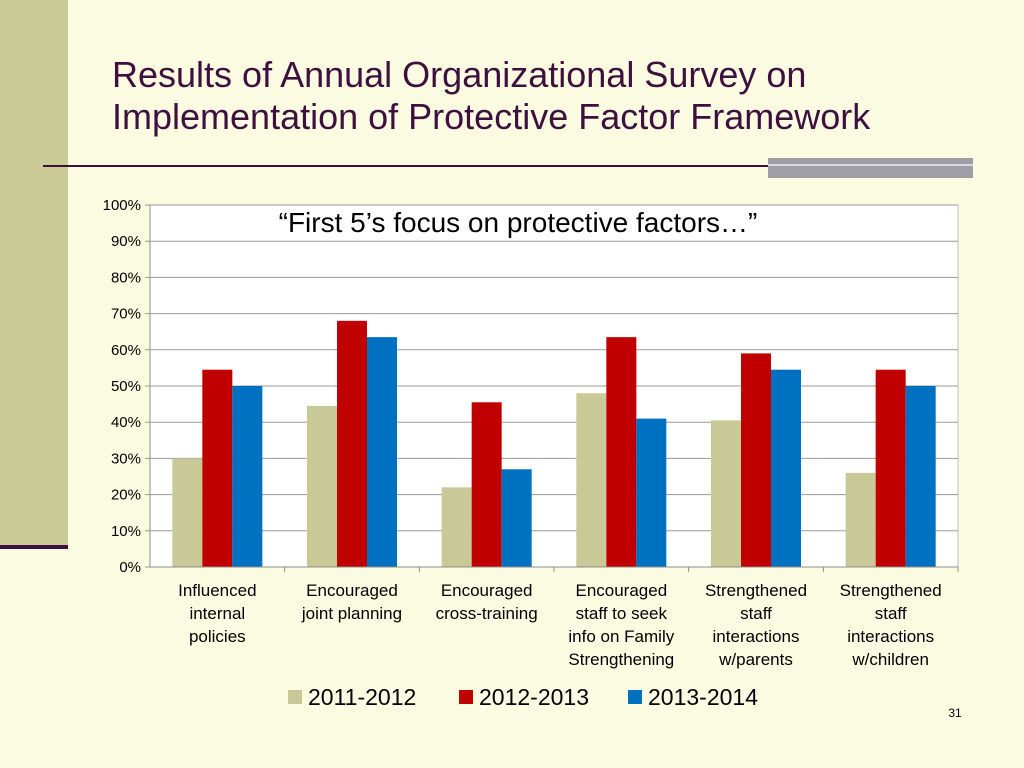 Image resolution: width=1024 pixels, height=768 pixels. What do you see at coordinates (518, 222) in the screenshot?
I see `chart-annotation: “First 5’s focus on protective factors…”` at bounding box center [518, 222].